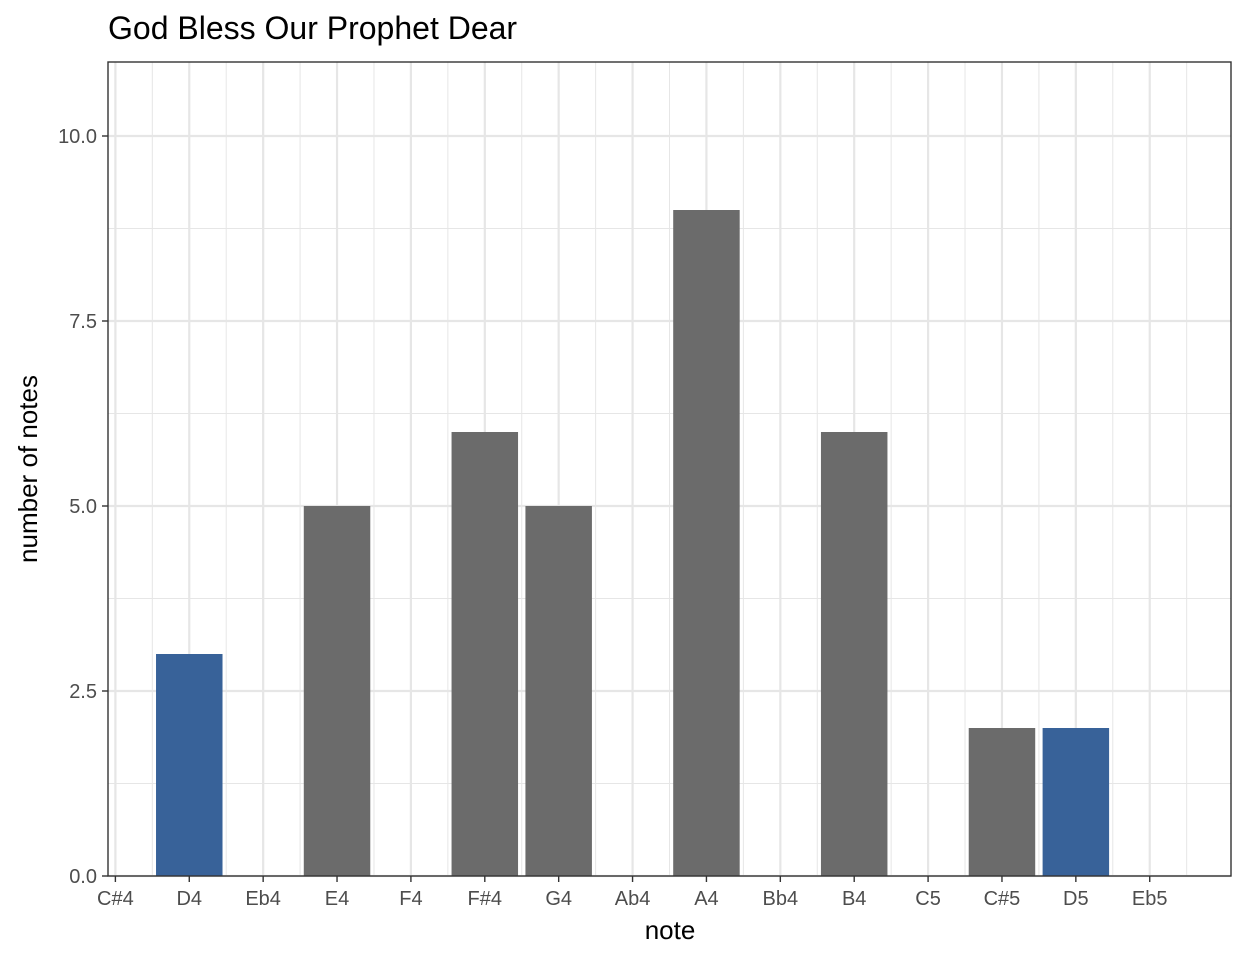 Image resolution: width=1248 pixels, height=960 pixels. I want to click on x-tick-label: E4, so click(337, 899).